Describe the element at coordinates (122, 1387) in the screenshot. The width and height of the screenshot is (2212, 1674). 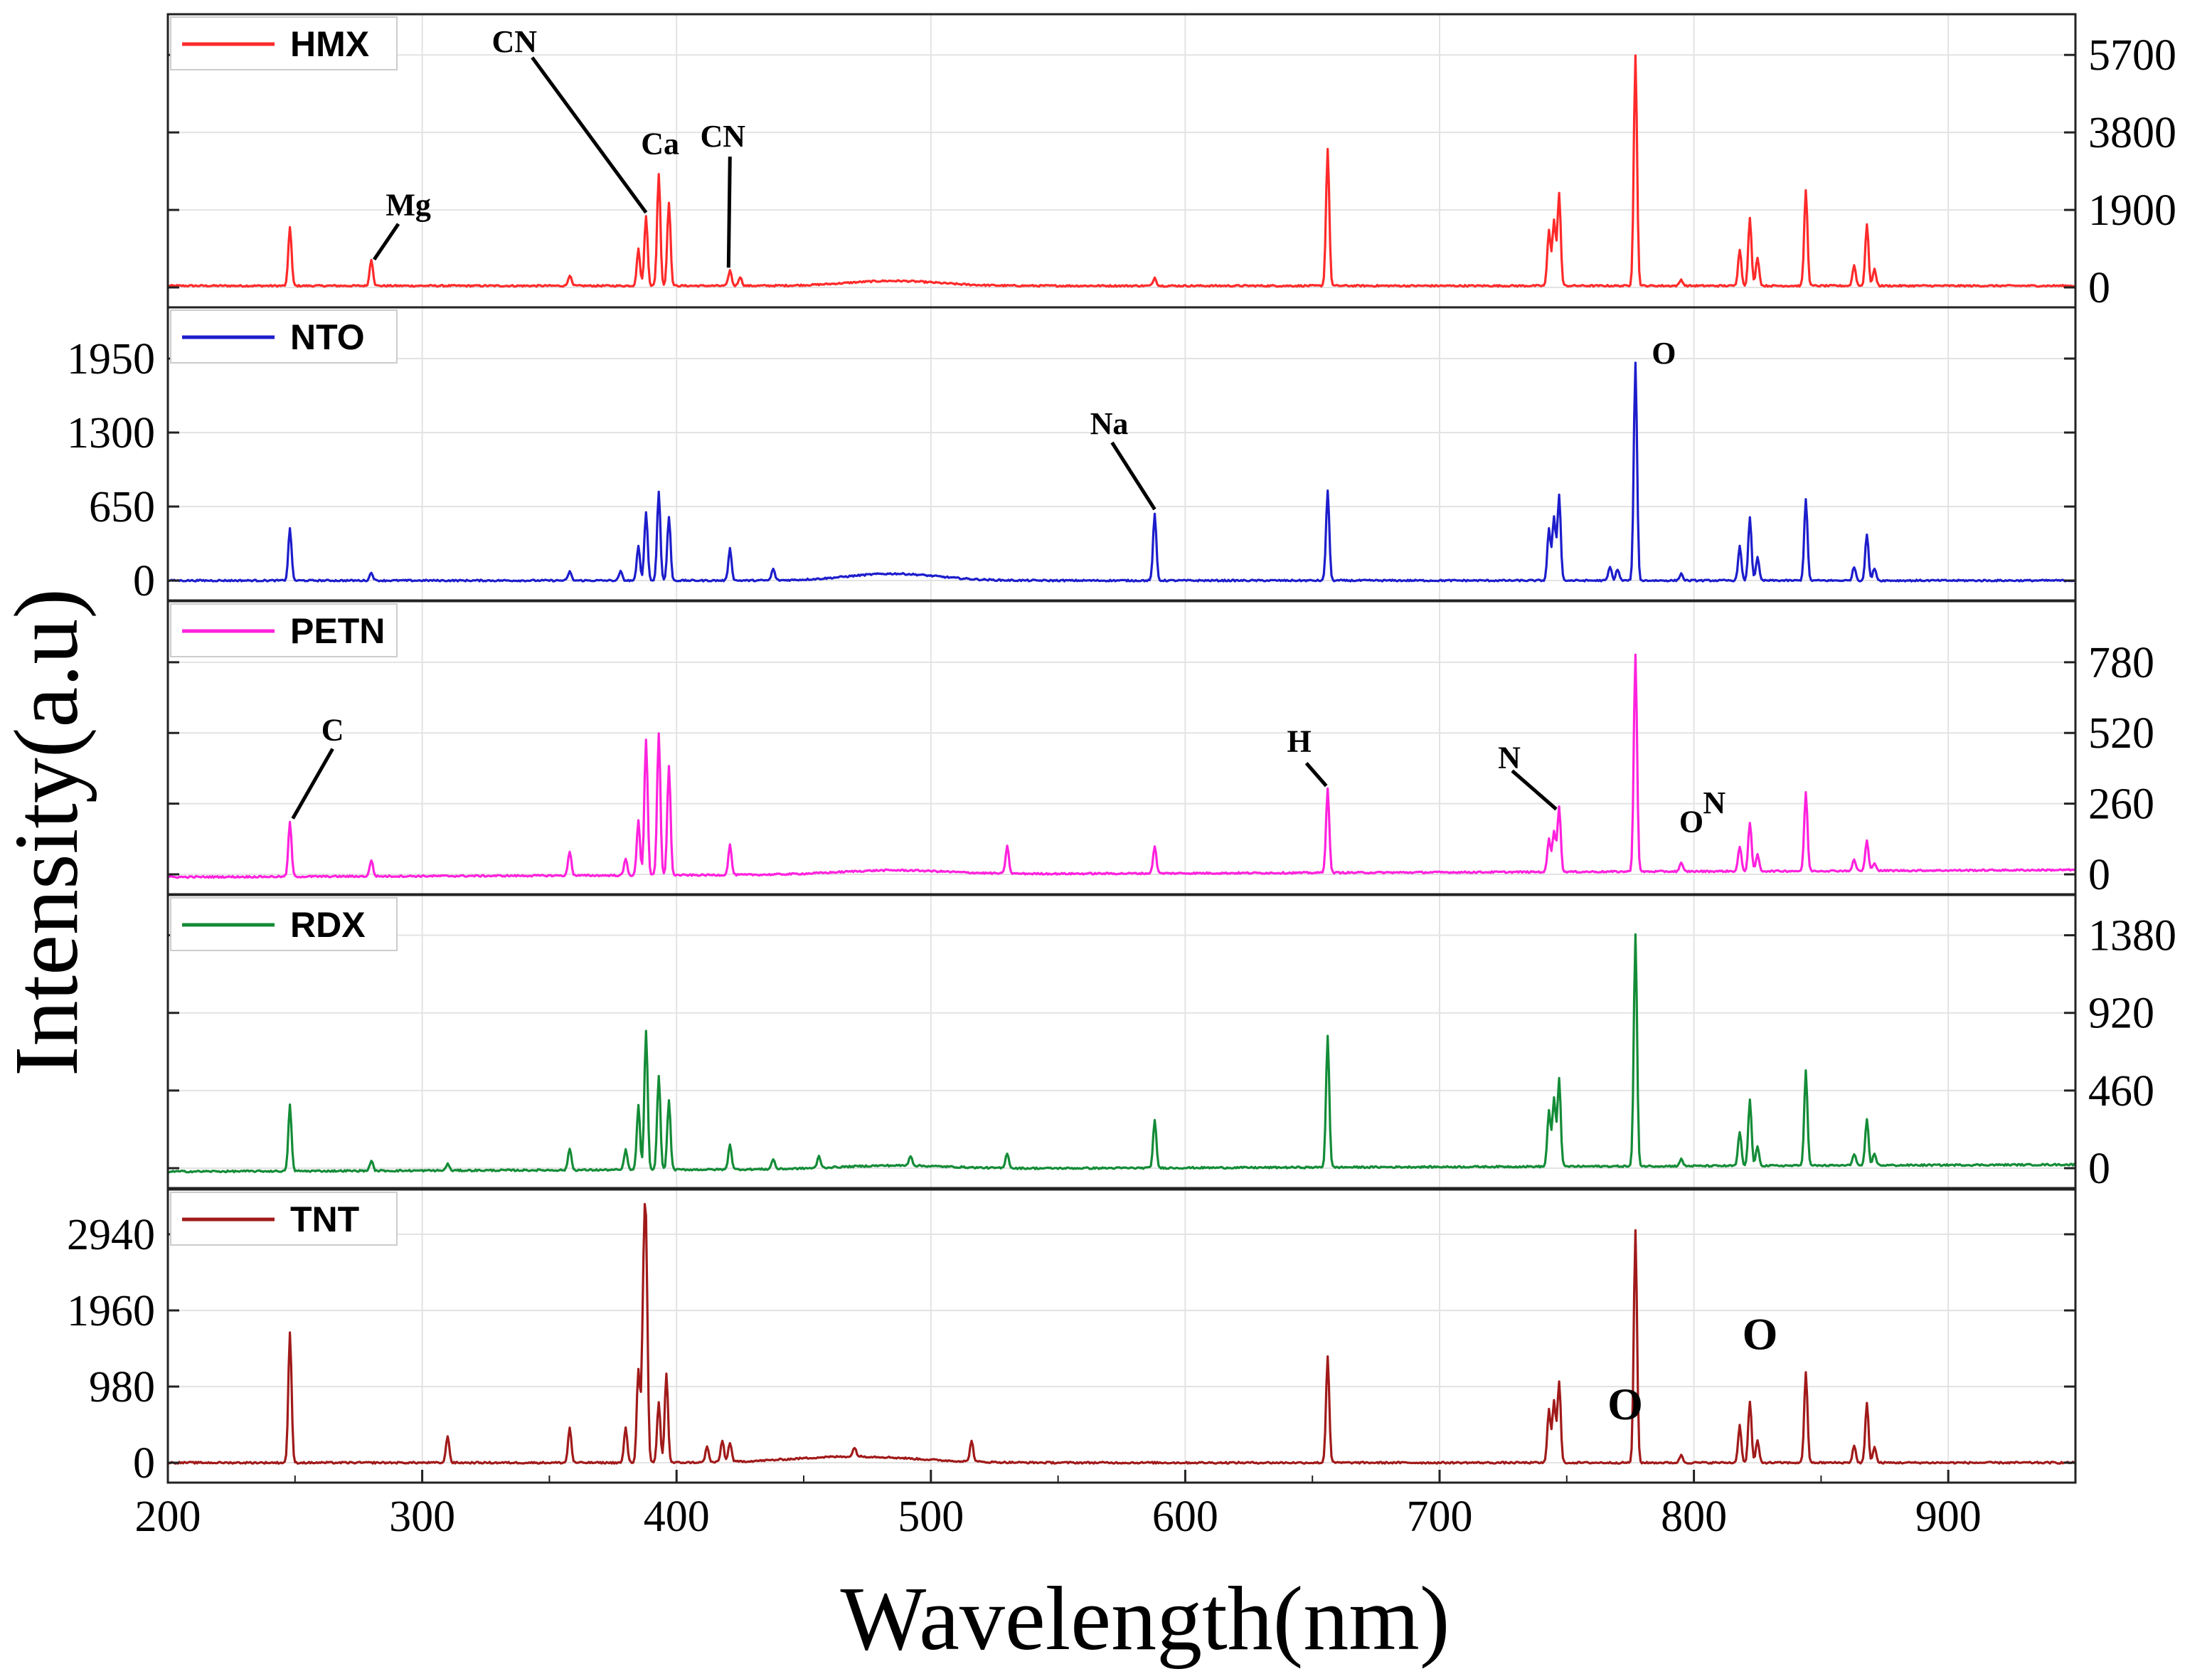
I see `y-tick-label-tnt: 980` at that location.